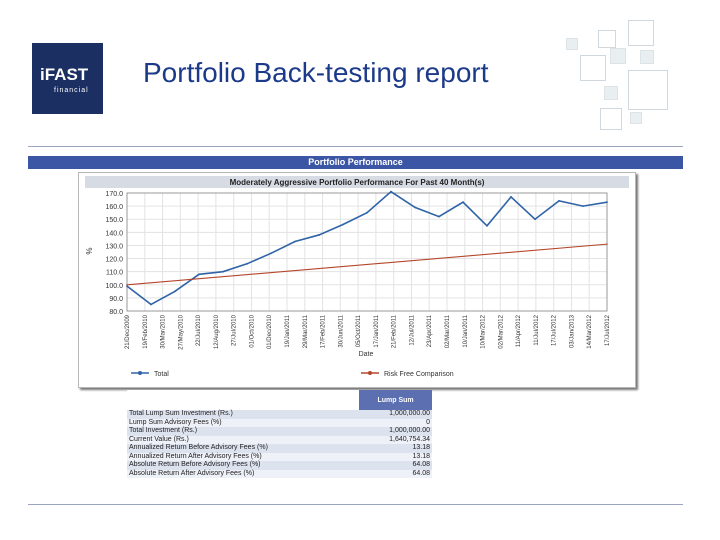  I want to click on x-tick-label: 10/Jan/2011, so click(466, 330).